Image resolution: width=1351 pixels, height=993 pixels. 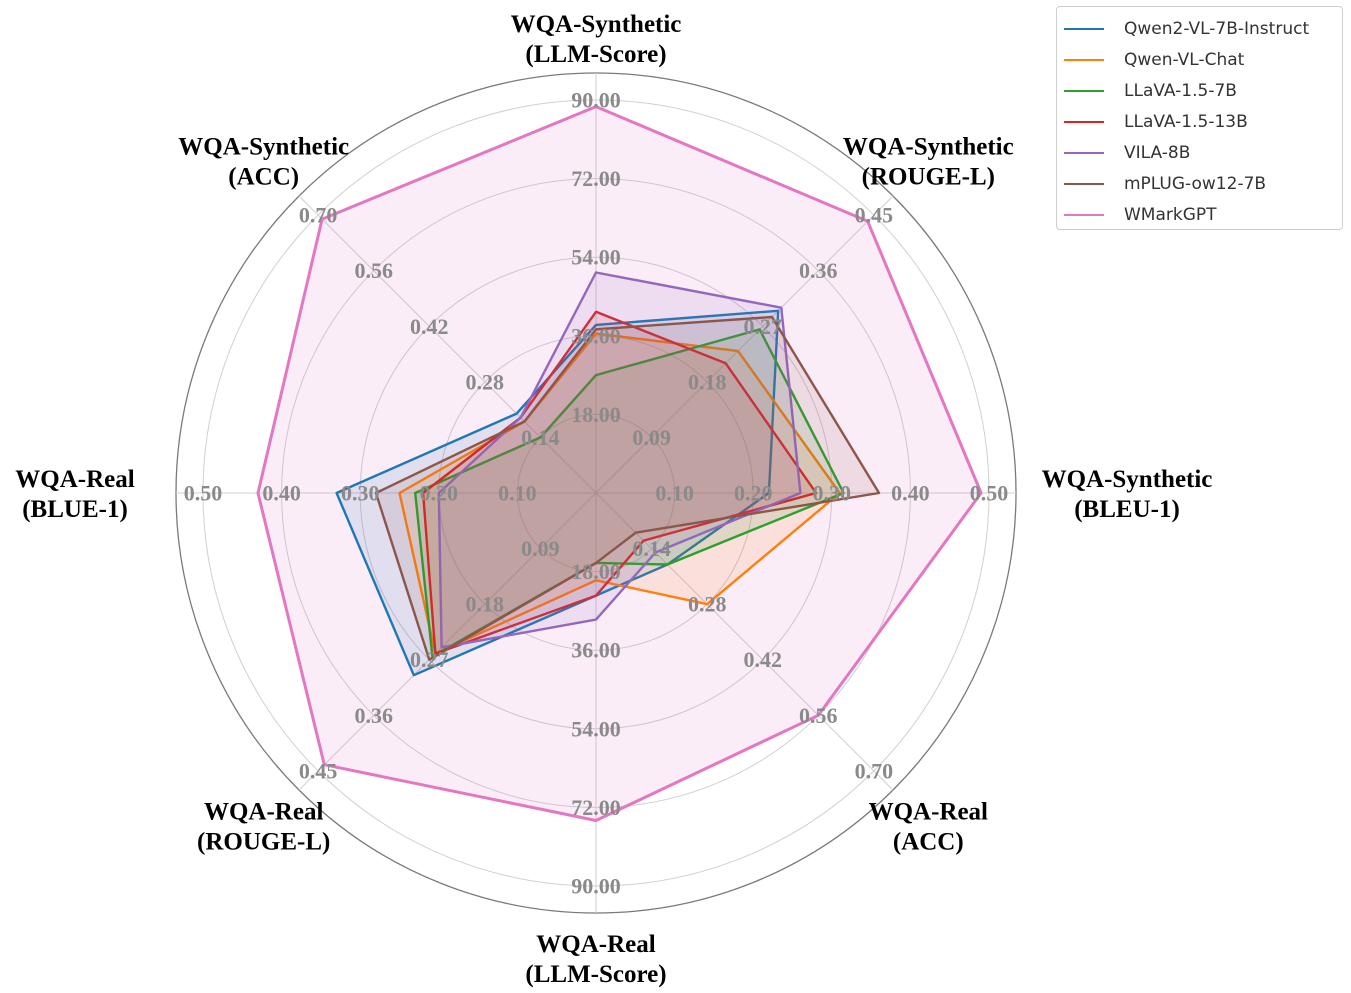 I want to click on legend-label: VILA-8B, so click(x=1157, y=152).